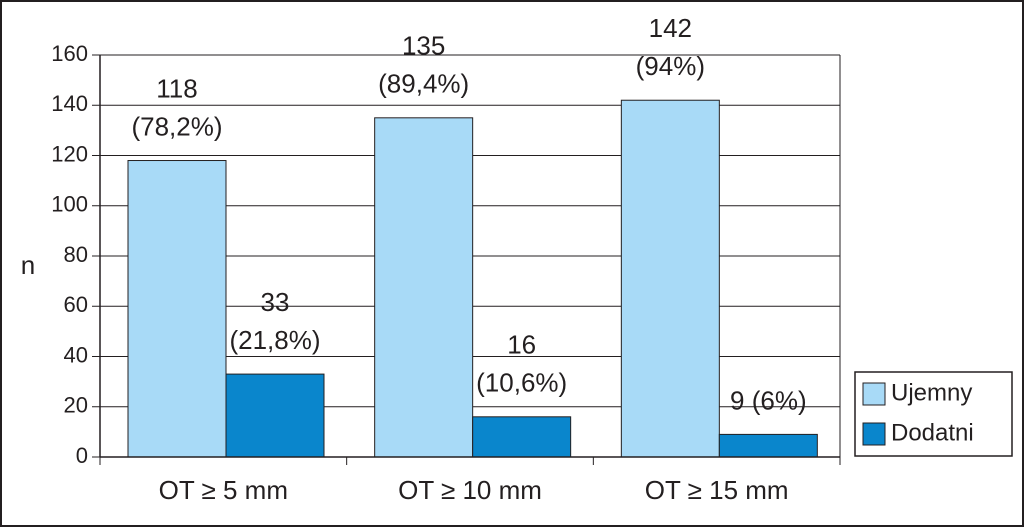 This screenshot has width=1024, height=527. Describe the element at coordinates (521, 345) in the screenshot. I see `value-label: 16` at that location.